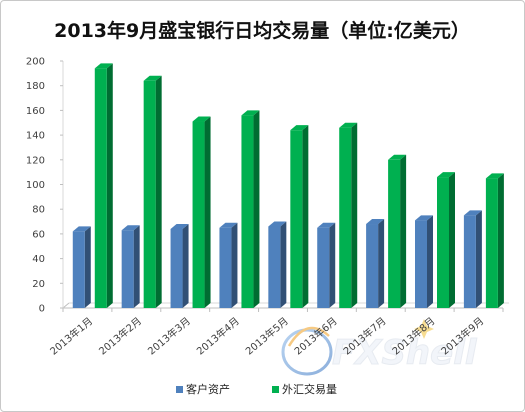  Describe the element at coordinates (35, 62) in the screenshot. I see `y-tick-label: 200` at that location.